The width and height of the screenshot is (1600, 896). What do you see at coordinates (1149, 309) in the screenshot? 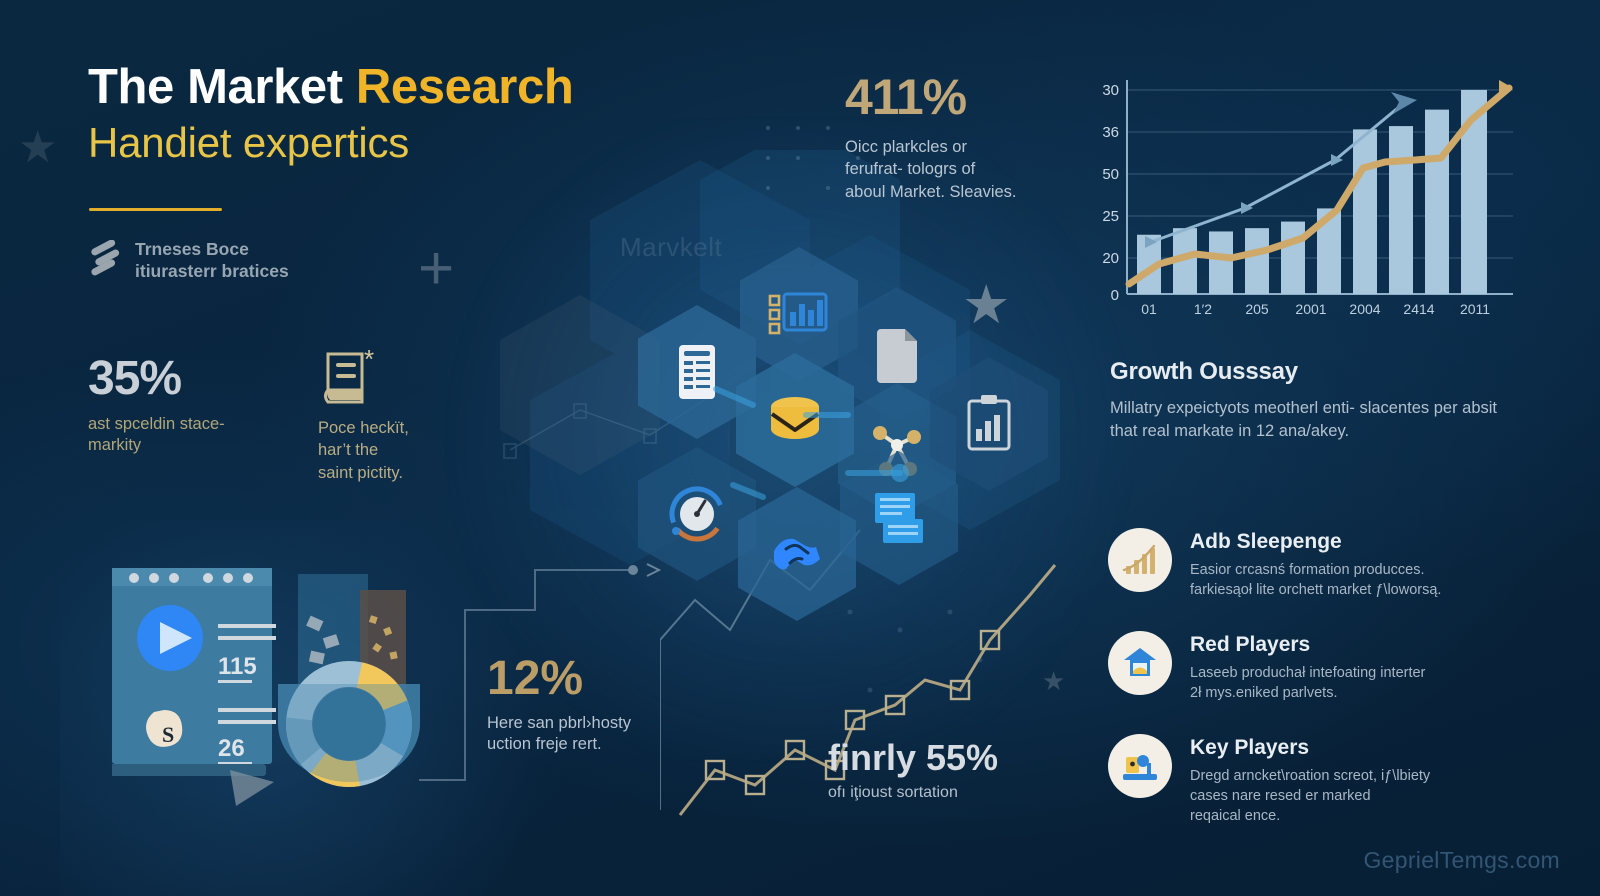
I see `svg-text: 01` at bounding box center [1149, 309].